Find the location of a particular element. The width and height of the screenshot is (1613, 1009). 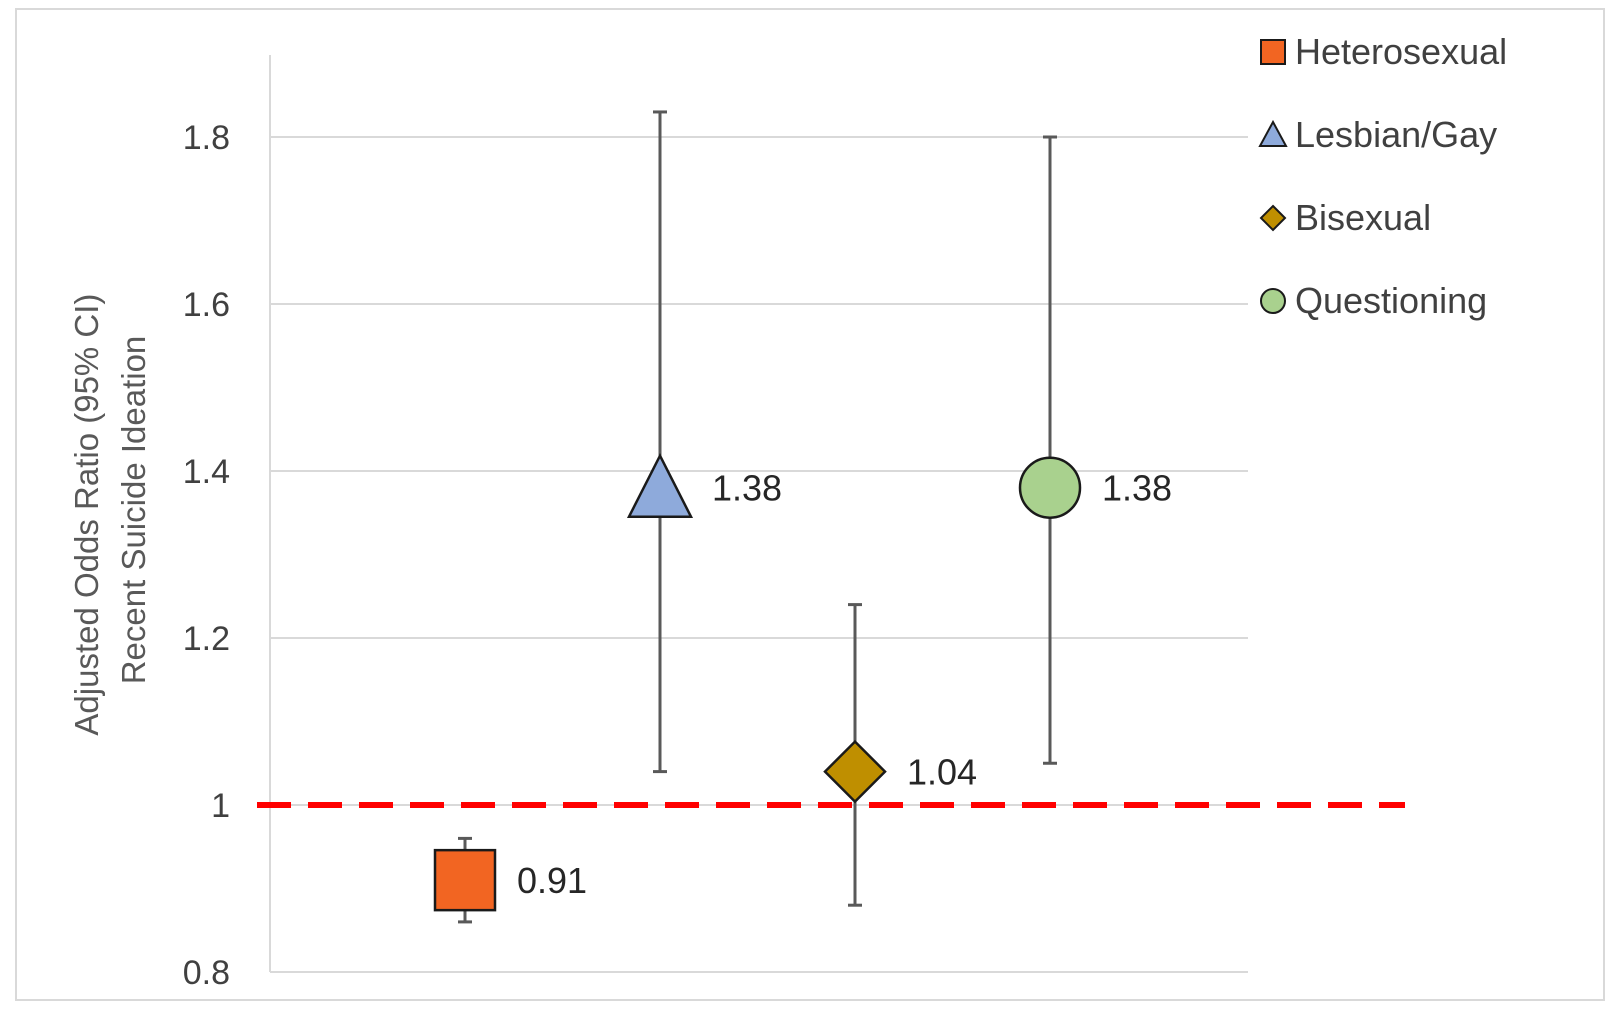

legend-marker-lesbian-gay is located at coordinates (1273, 133).